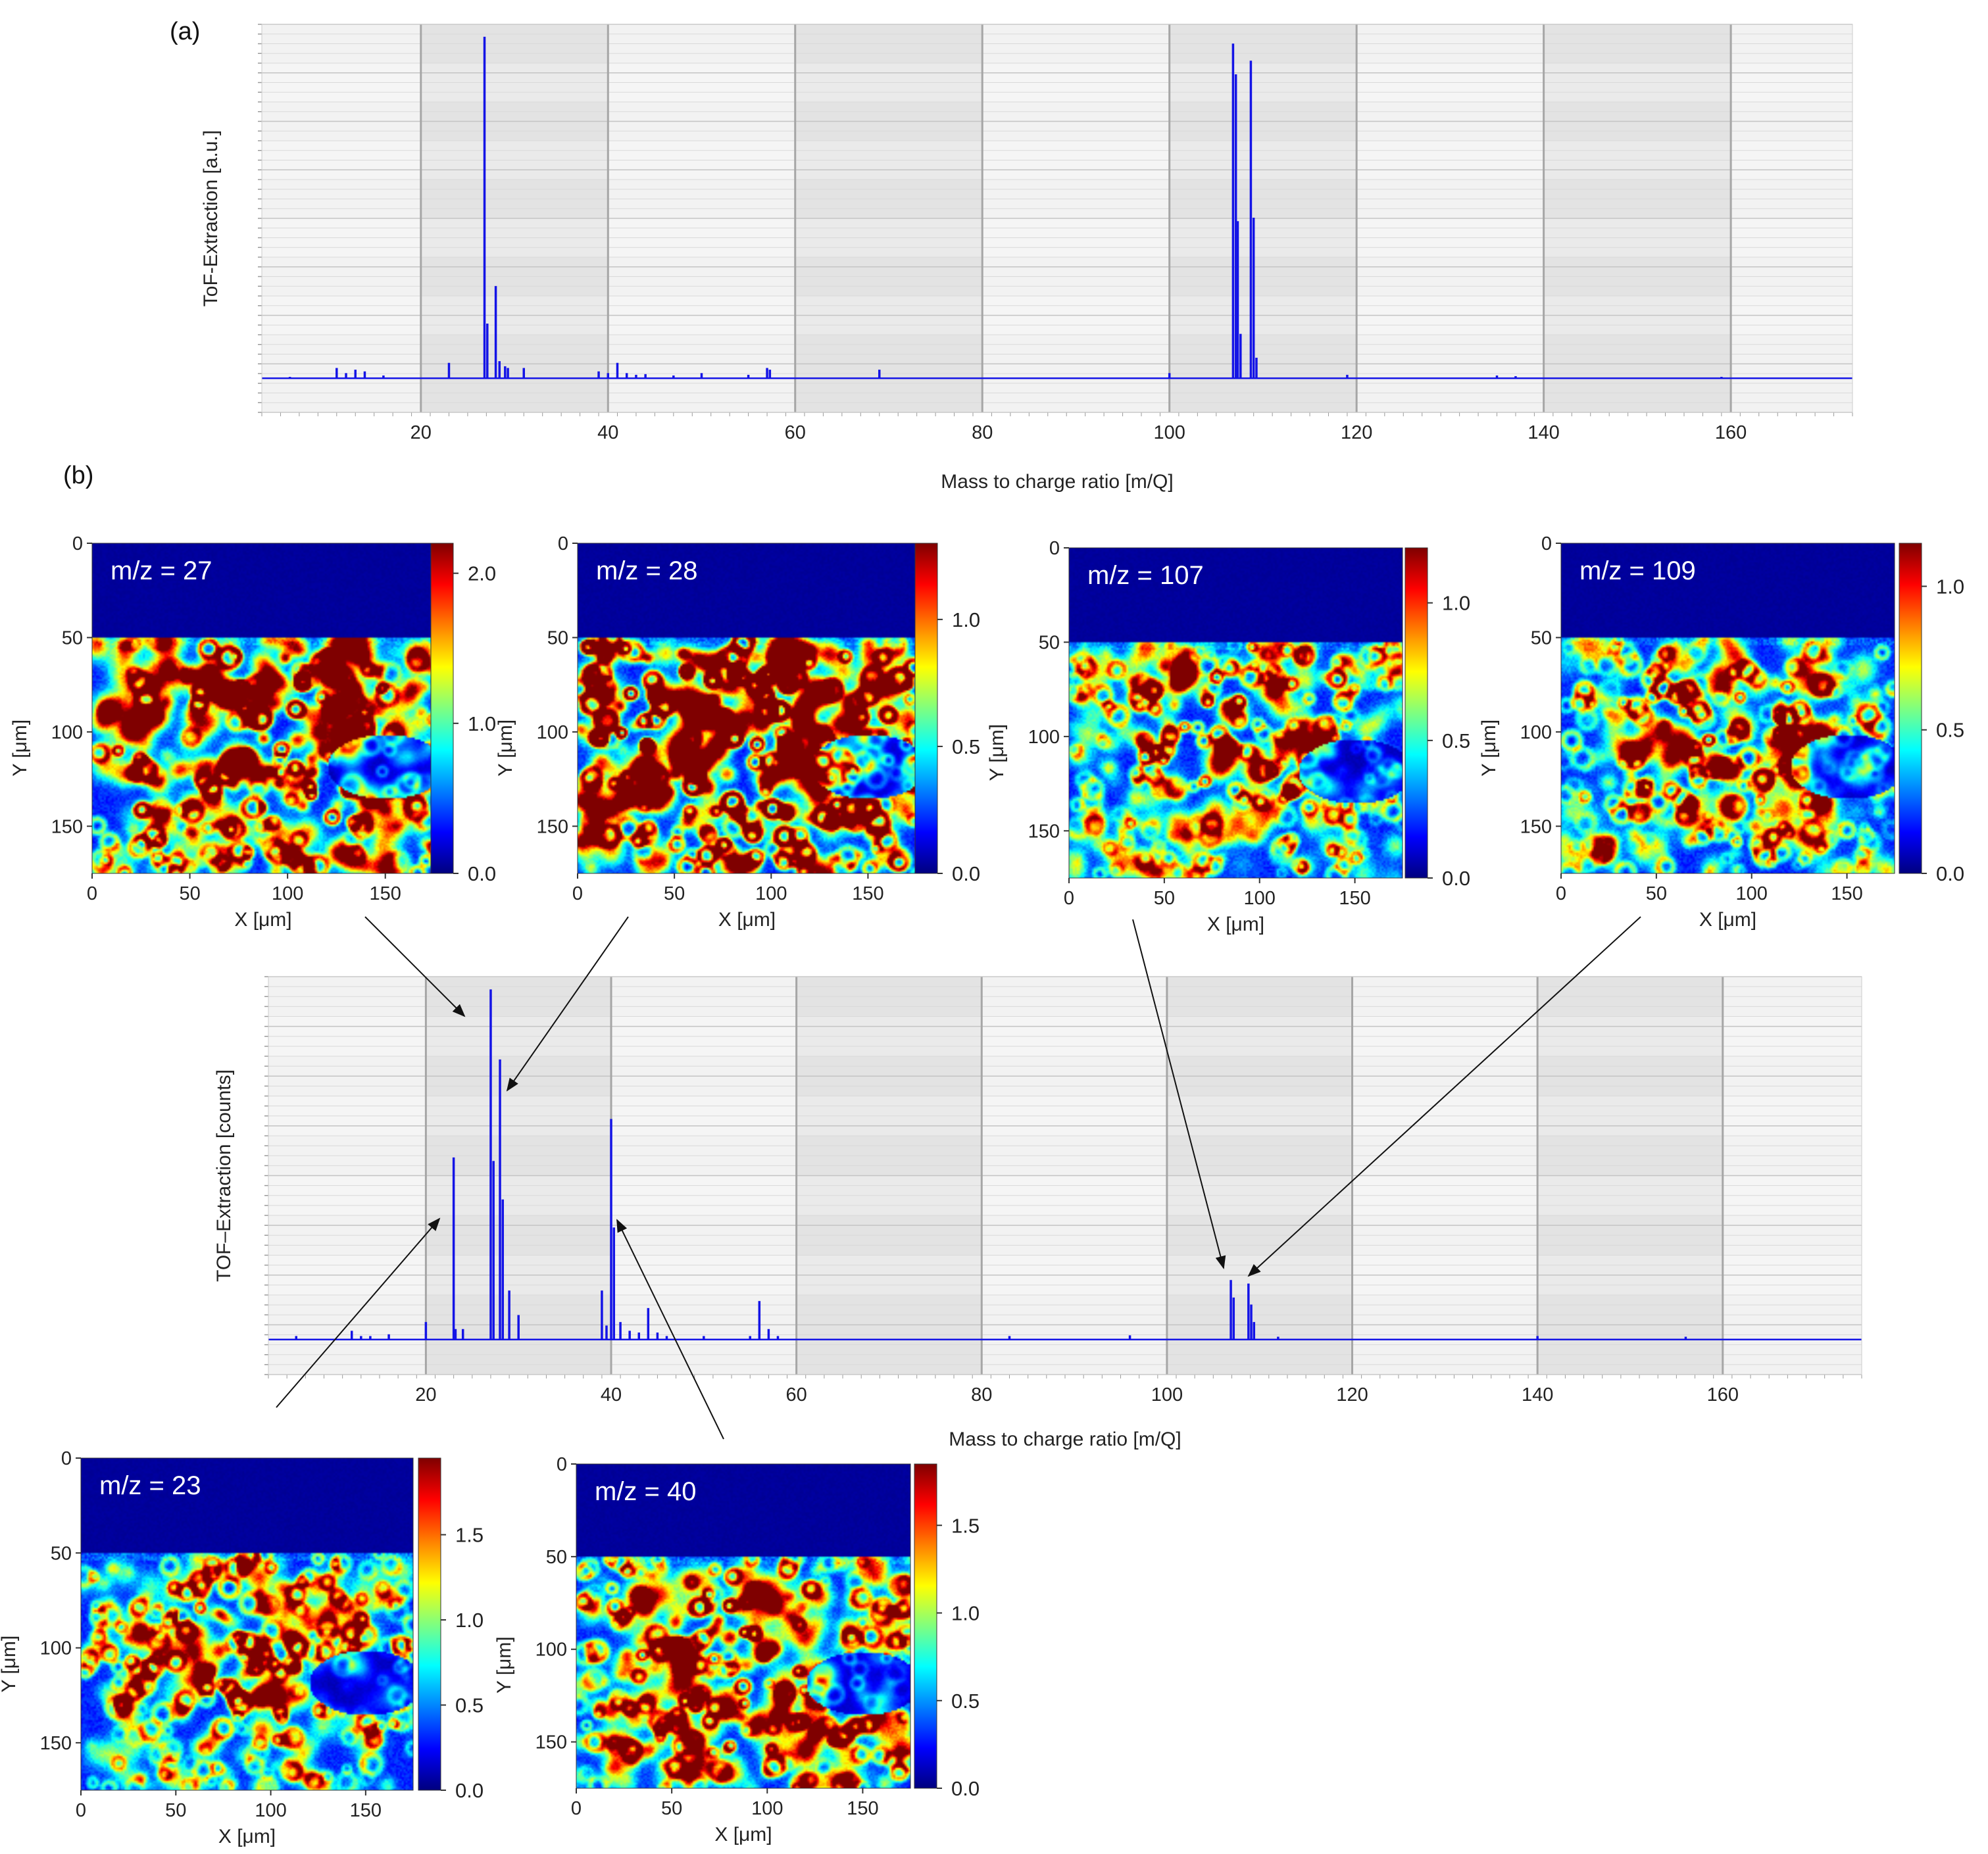 Image resolution: width=1988 pixels, height=1854 pixels. I want to click on y-axis-label: ToF-Extraction [a.u.], so click(211, 218).